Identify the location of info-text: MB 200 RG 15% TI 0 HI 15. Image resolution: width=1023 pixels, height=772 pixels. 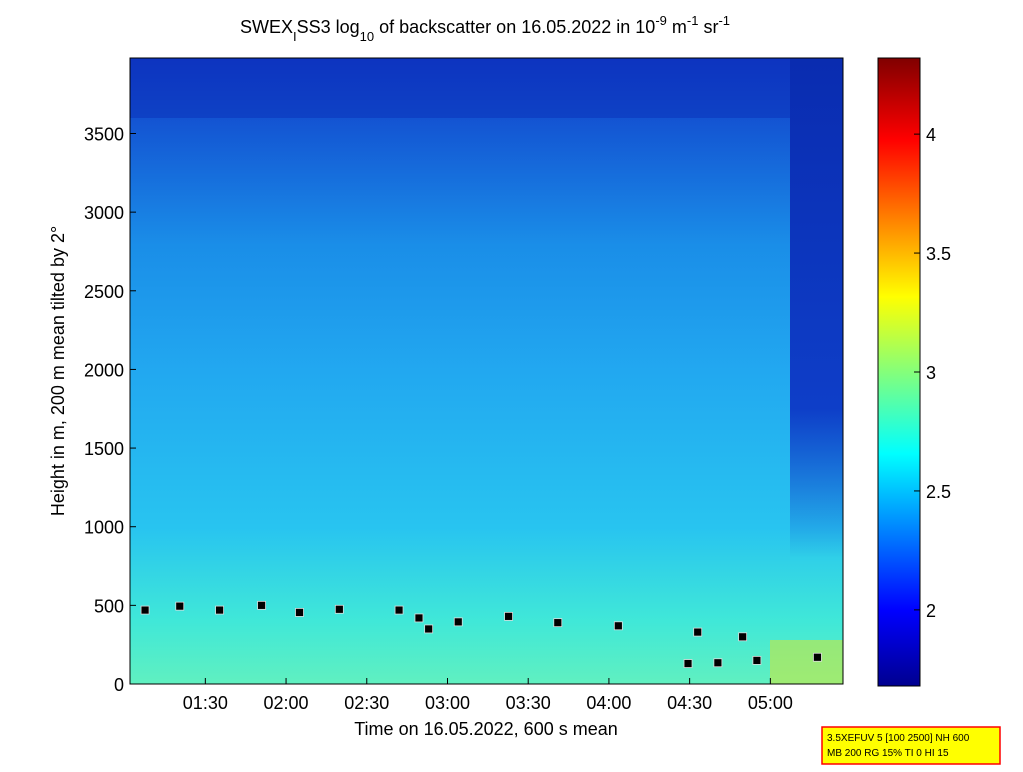
(888, 753).